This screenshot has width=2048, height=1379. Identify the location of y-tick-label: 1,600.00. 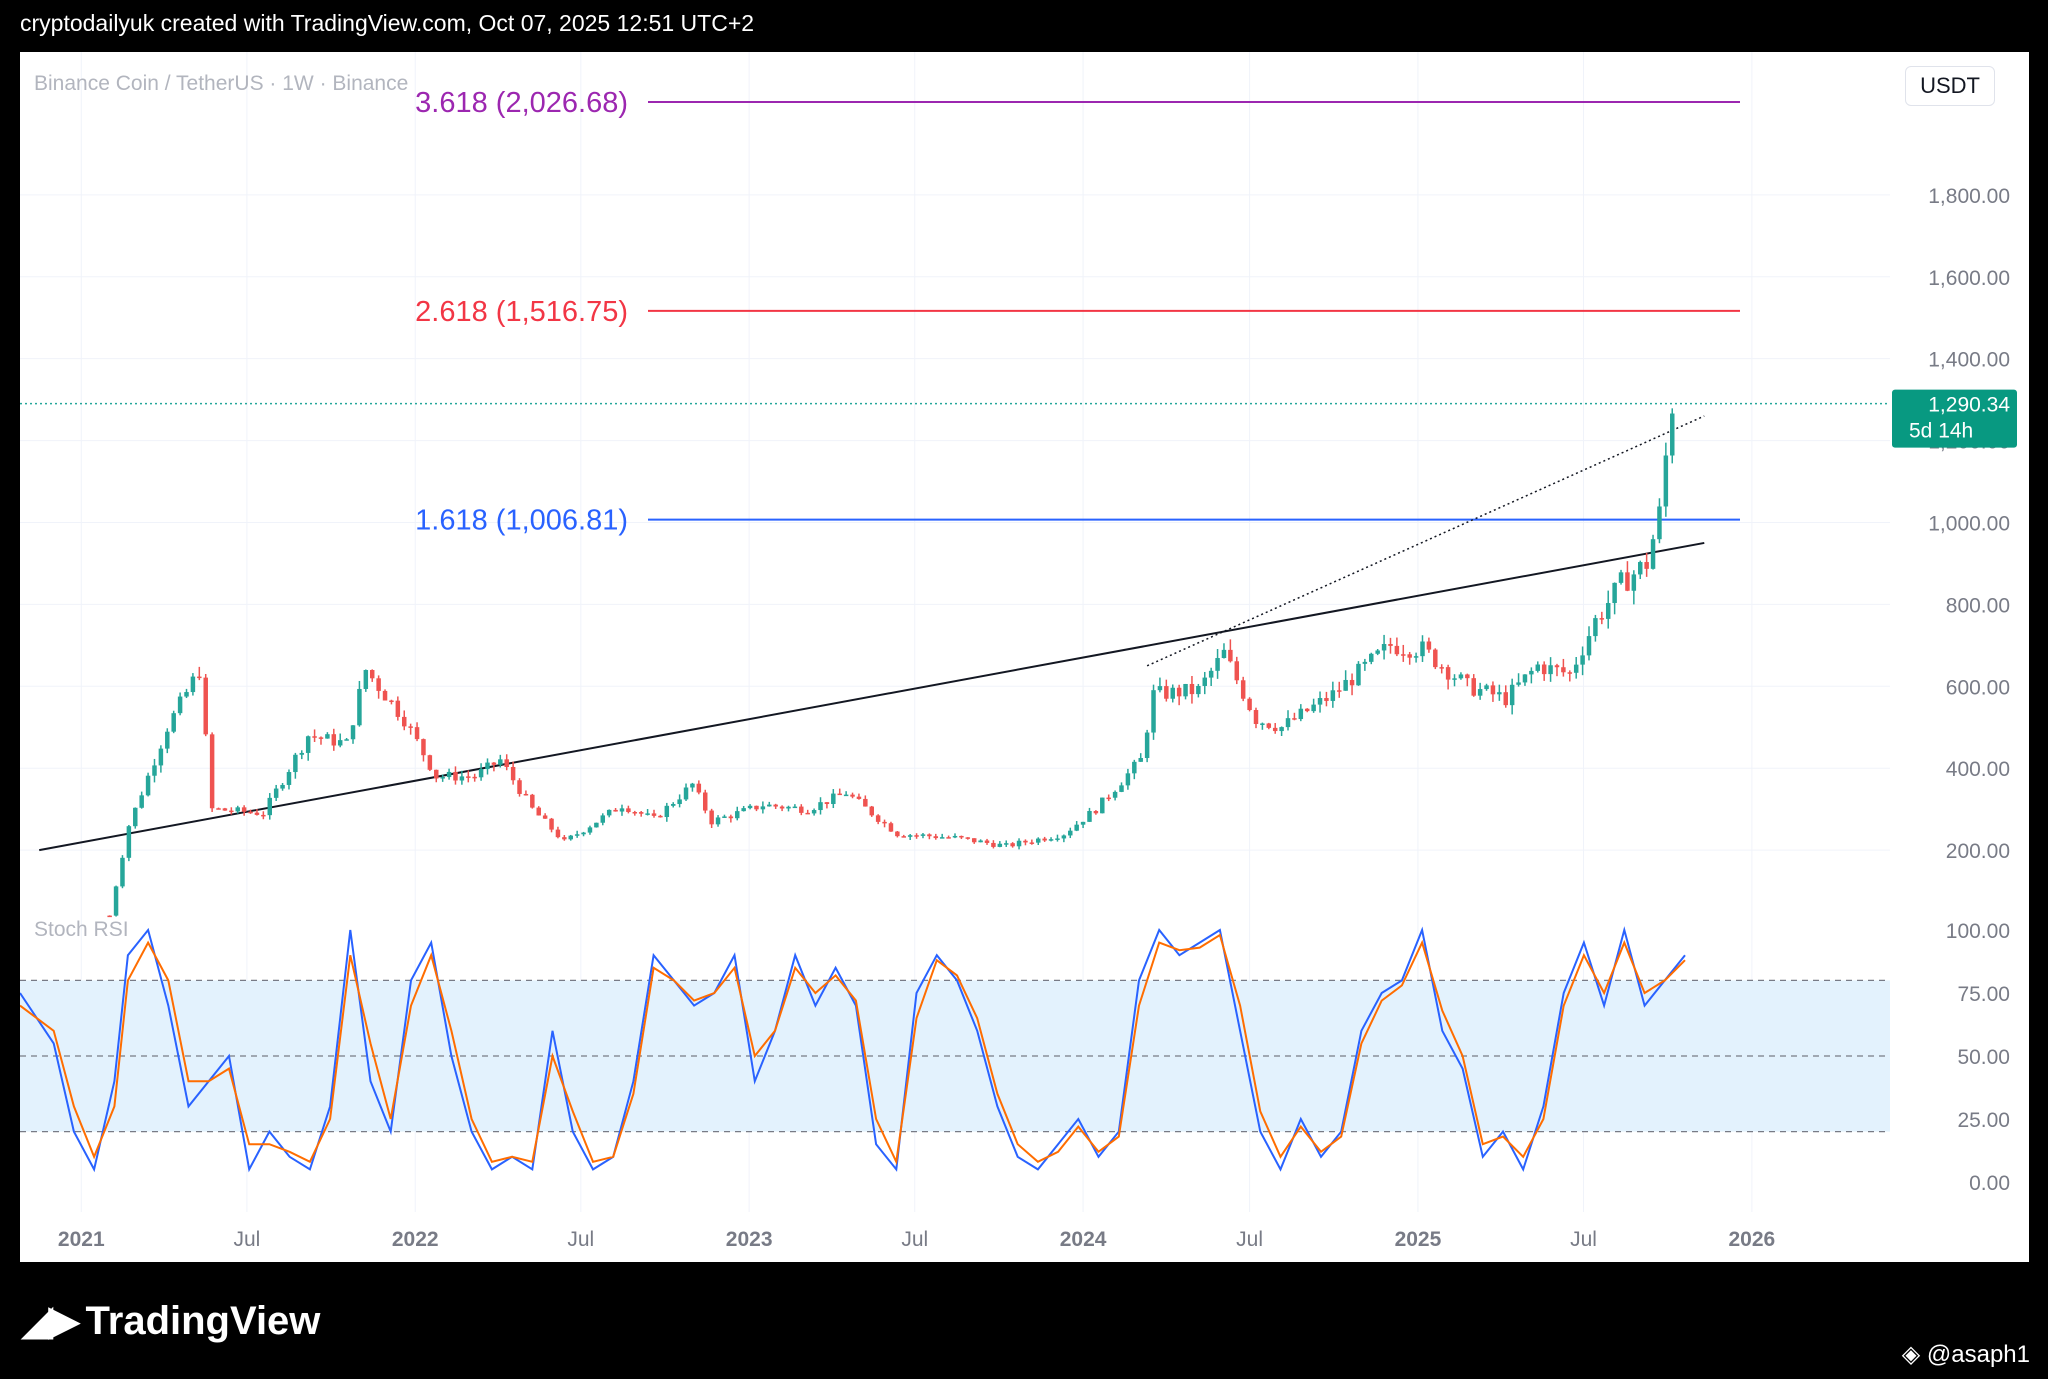
(1969, 278).